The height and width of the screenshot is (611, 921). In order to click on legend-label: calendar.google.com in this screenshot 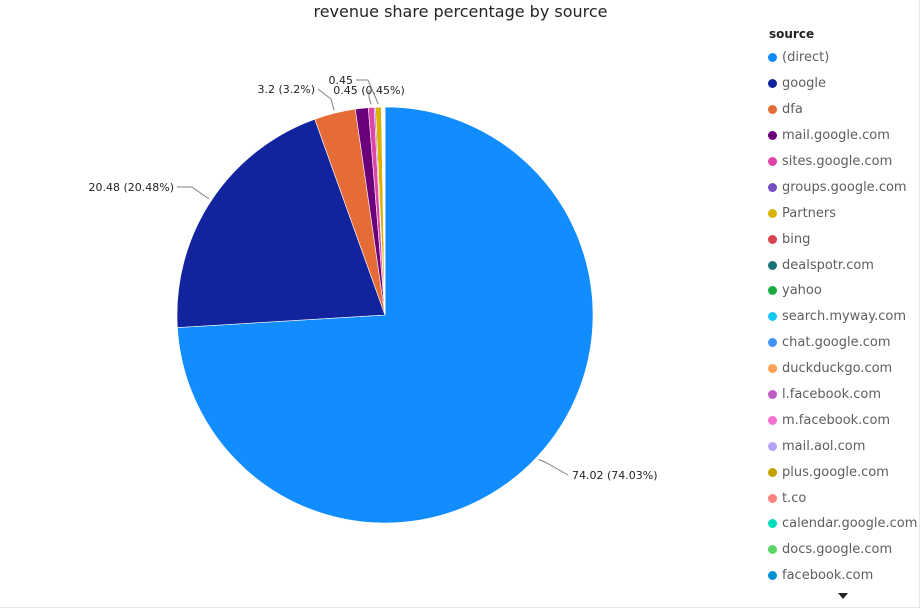, I will do `click(850, 524)`.